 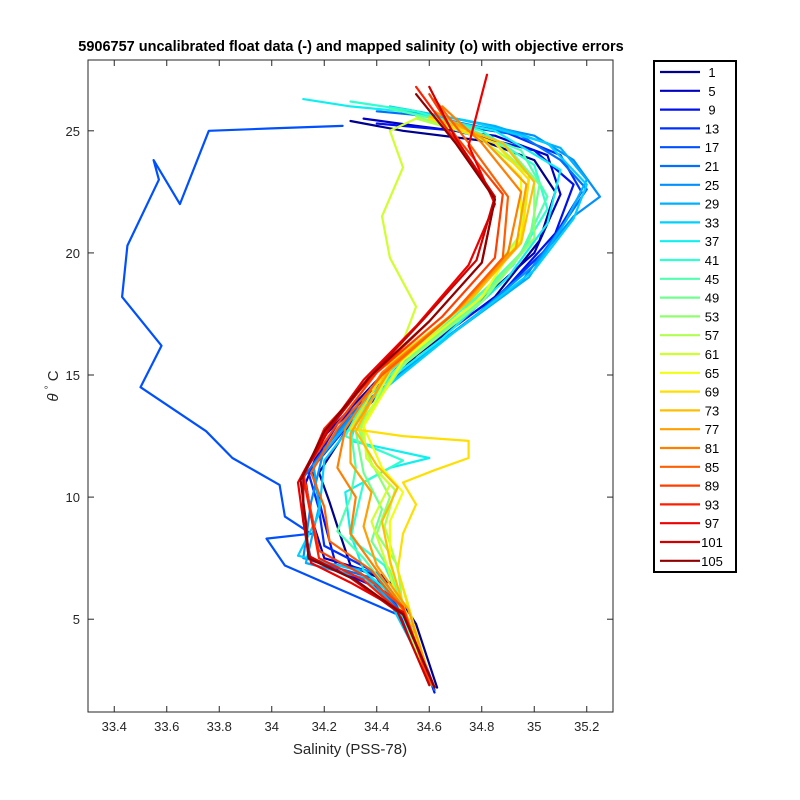 I want to click on svg-text: θ ° C, so click(x=50, y=385).